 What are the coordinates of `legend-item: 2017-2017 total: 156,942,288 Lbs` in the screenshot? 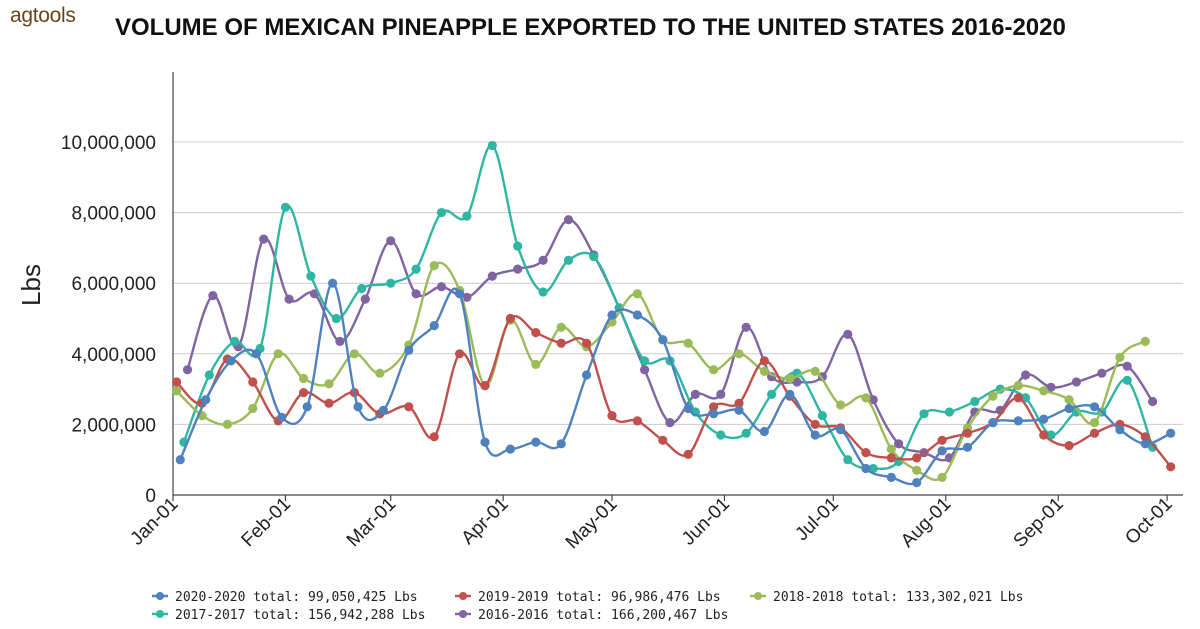 It's located at (288, 615).